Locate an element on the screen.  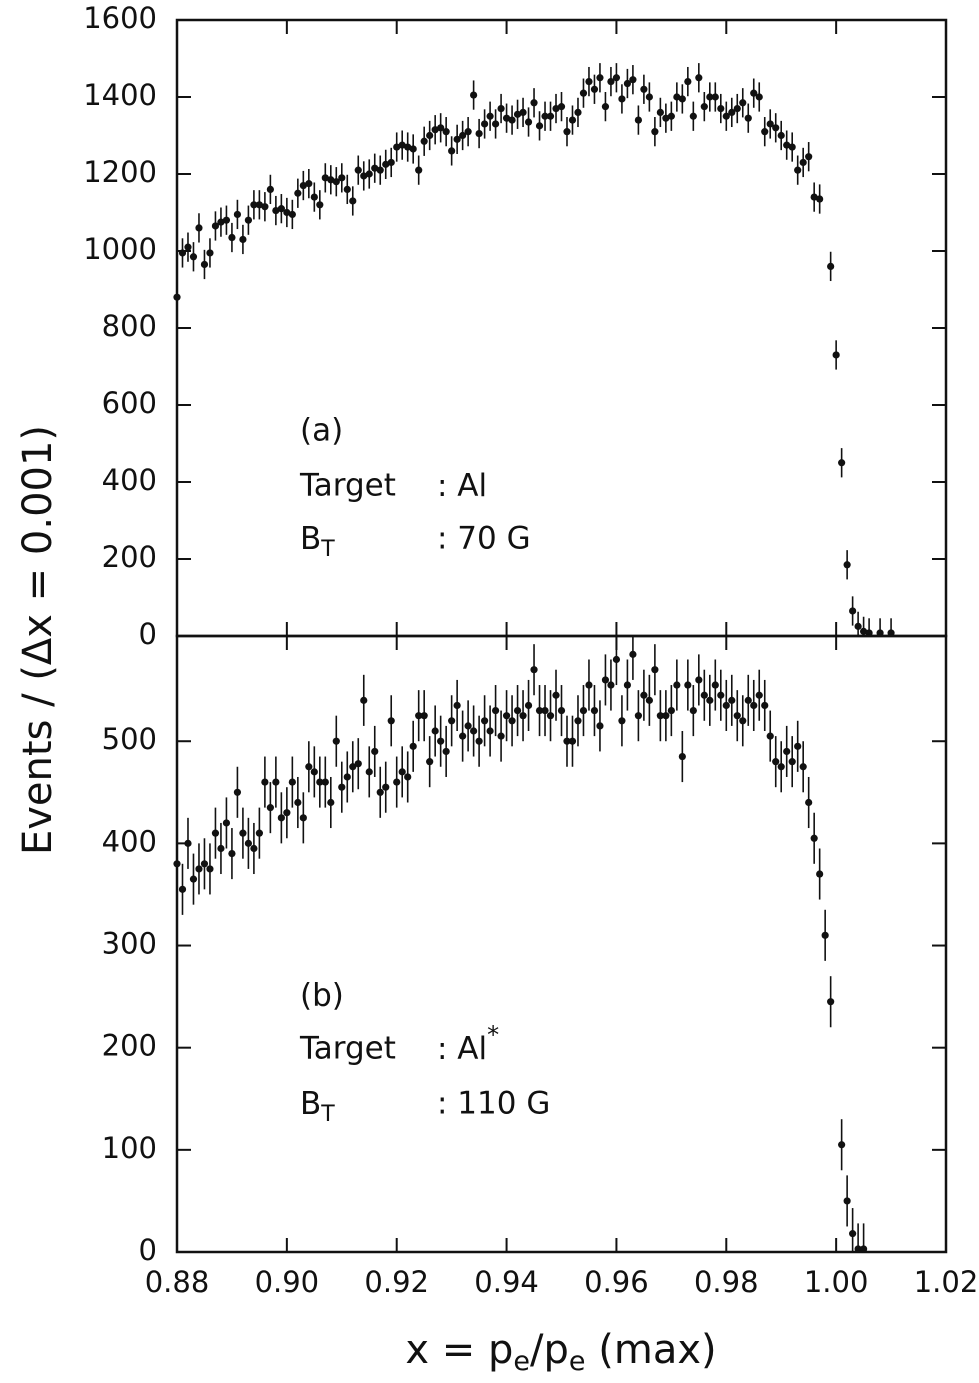
y-tick-label: 1000 is located at coordinates (120, 249).